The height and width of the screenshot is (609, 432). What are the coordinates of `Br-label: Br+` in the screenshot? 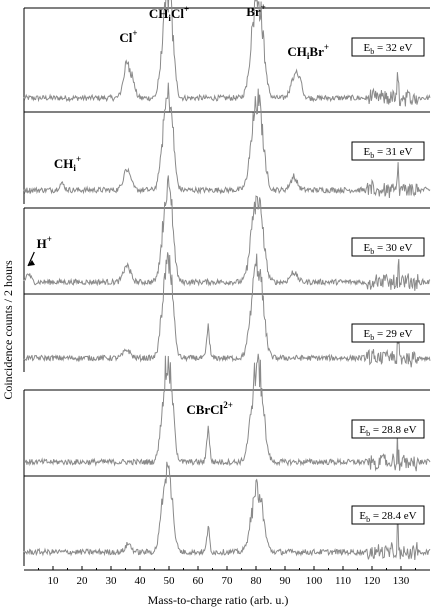 It's located at (256, 10).